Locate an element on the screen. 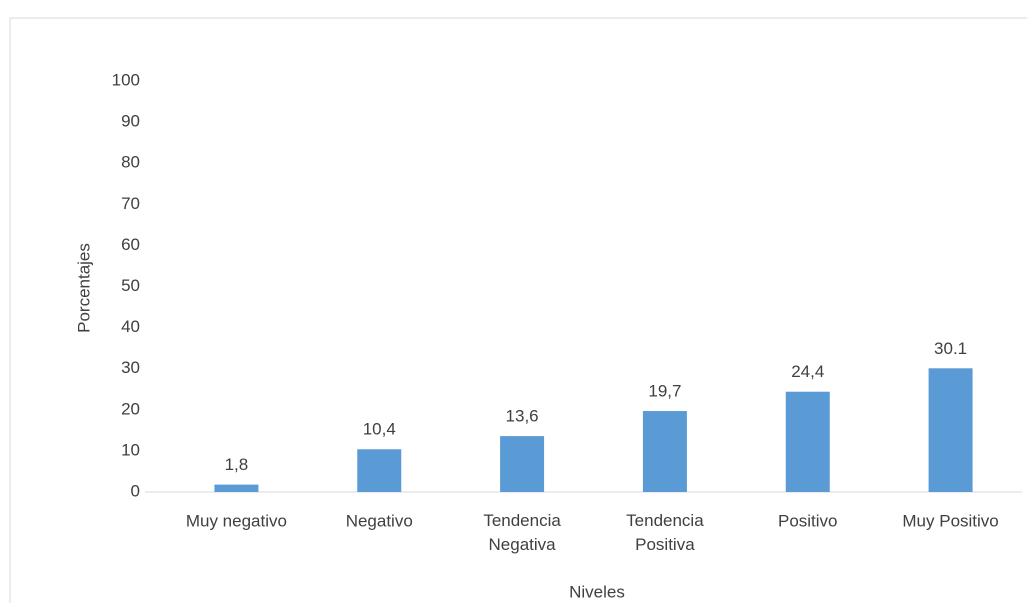 The width and height of the screenshot is (1027, 603). y-tick-label: 40 is located at coordinates (130, 326).